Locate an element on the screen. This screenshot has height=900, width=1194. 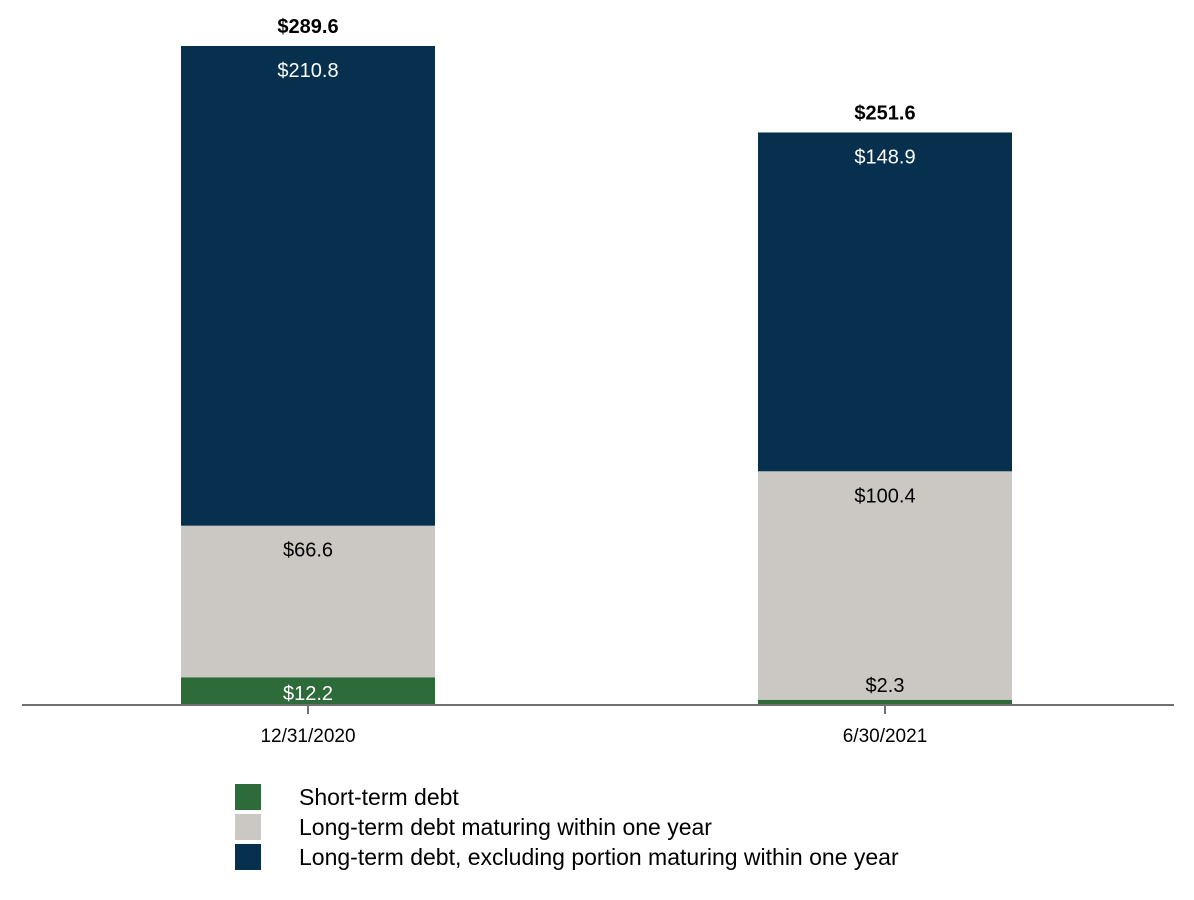
x-tick-label: 6/30/2021 is located at coordinates (885, 736).